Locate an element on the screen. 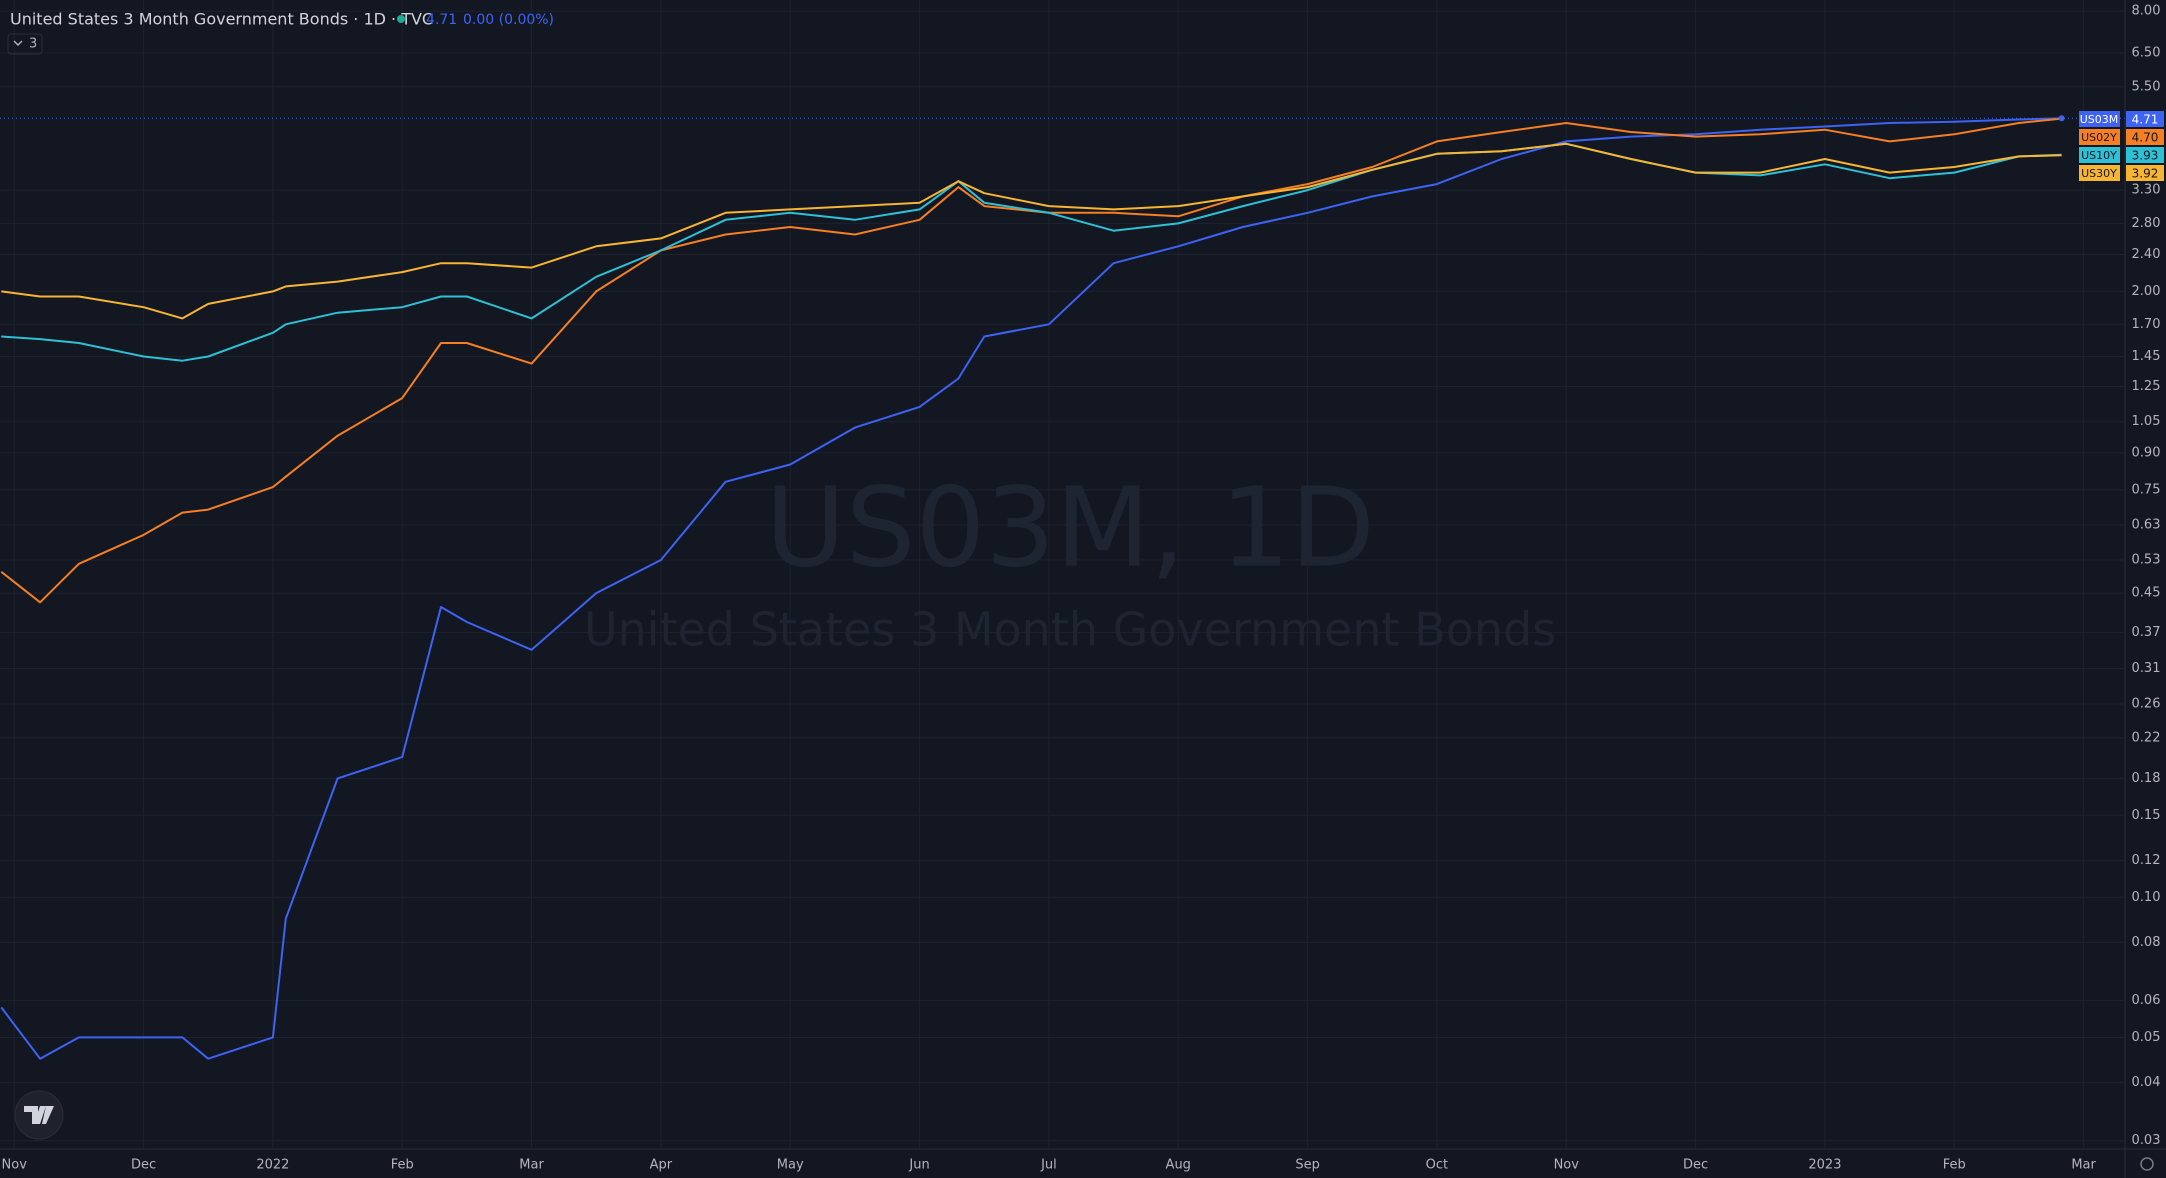 This screenshot has width=2166, height=1178. value-label: 3.93 is located at coordinates (2145, 156).